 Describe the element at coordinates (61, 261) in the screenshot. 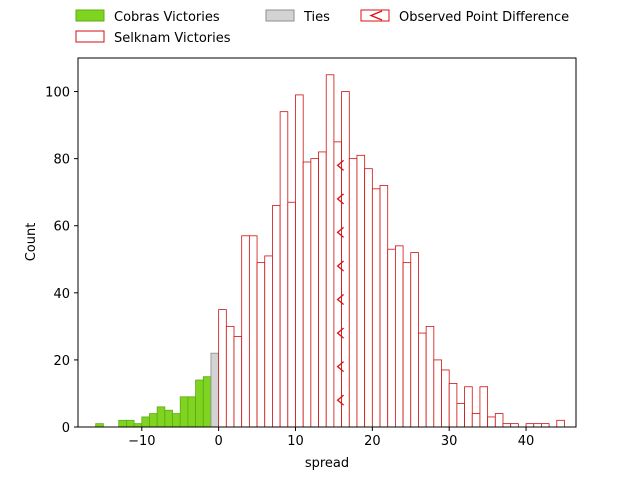

I see `y-axis-ticks: 0 20 40 60 80 100` at that location.